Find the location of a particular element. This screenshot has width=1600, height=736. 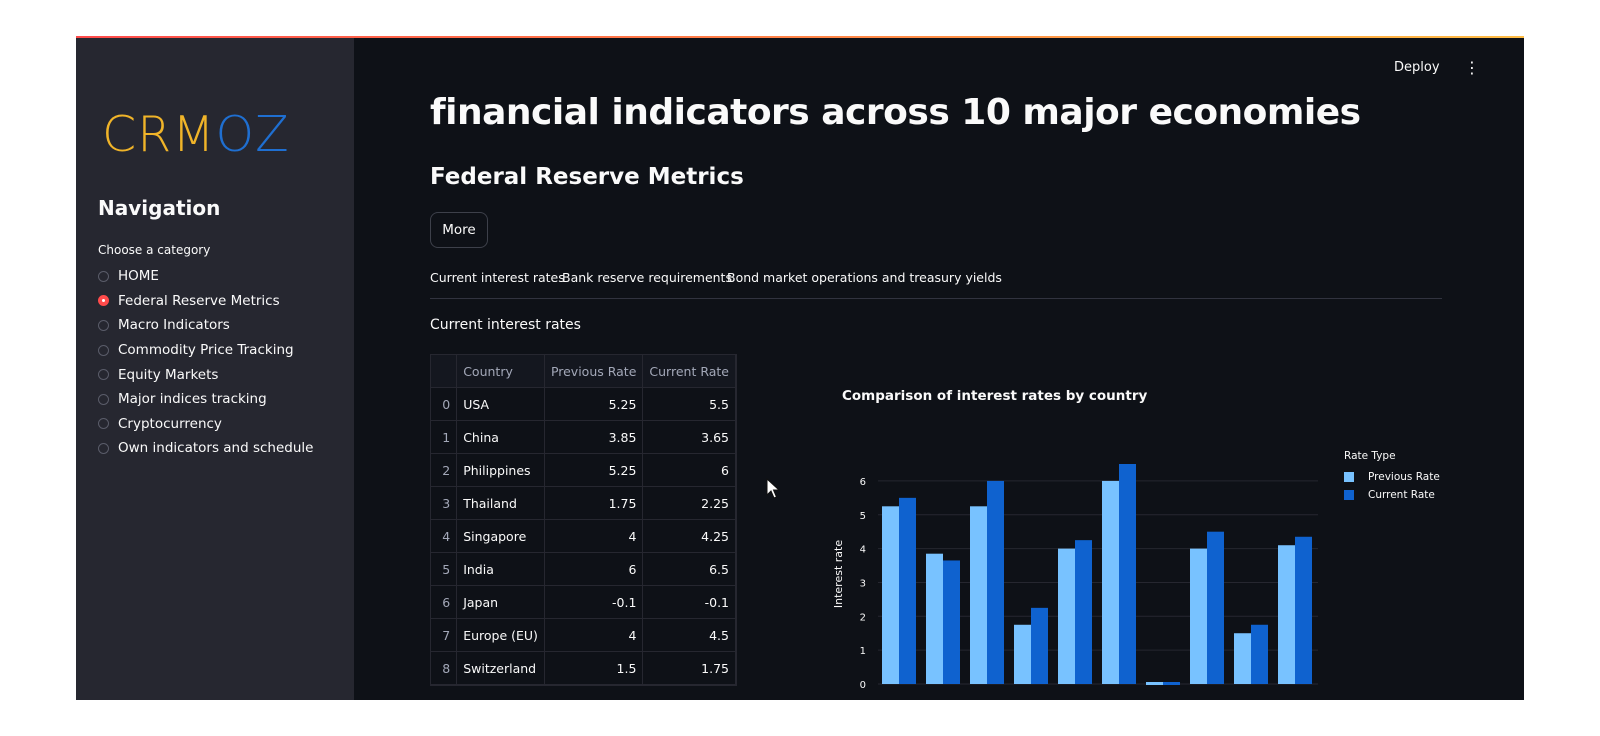

table-cell: Japan is located at coordinates (500, 602).